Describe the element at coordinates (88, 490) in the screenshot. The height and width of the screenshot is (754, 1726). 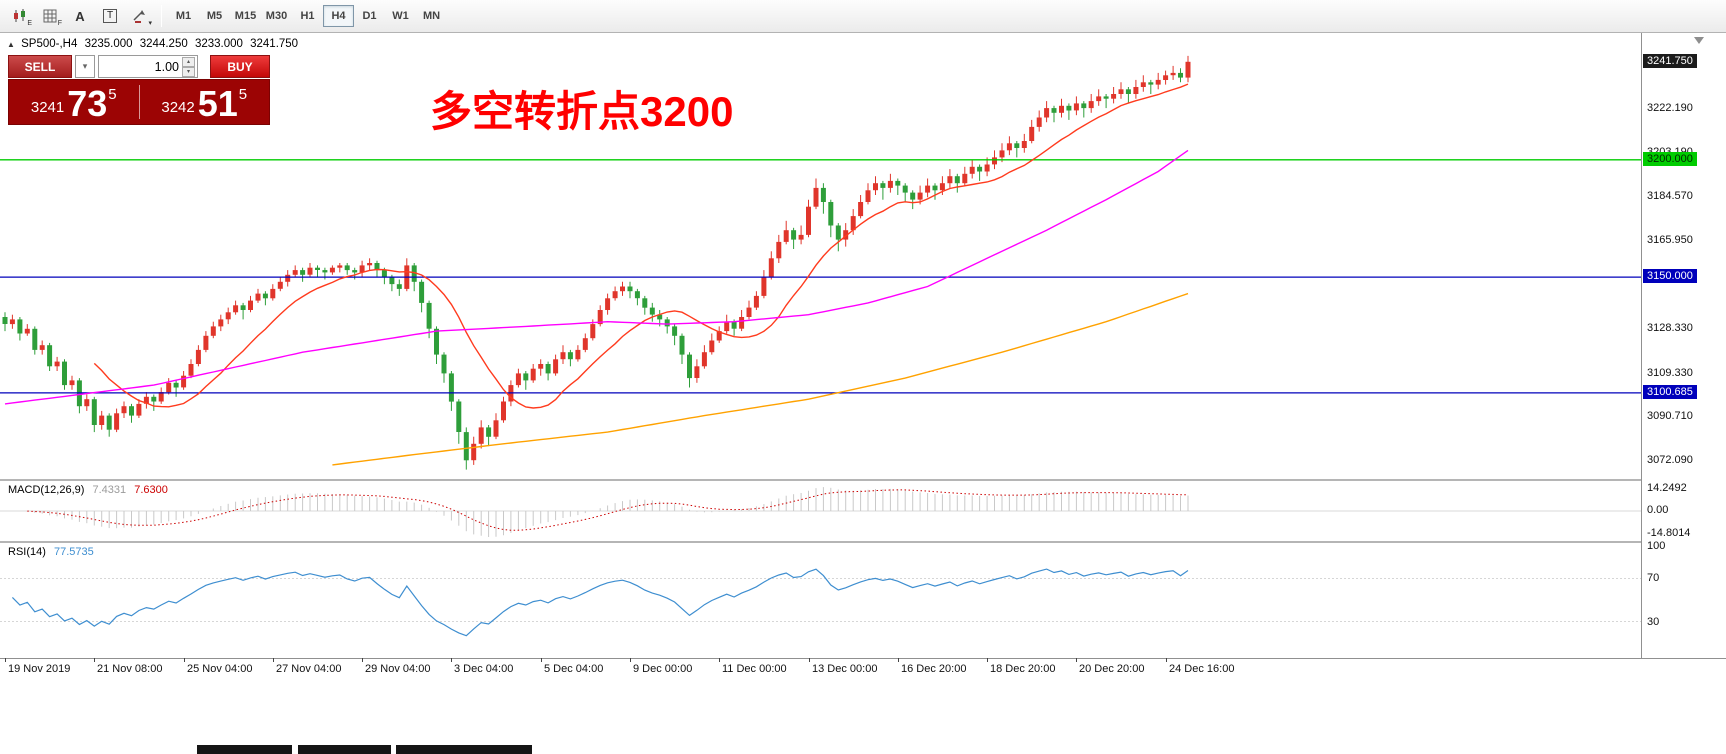
I see `macd-header: MACD(12,26,9) 7.4331 7.6300` at that location.